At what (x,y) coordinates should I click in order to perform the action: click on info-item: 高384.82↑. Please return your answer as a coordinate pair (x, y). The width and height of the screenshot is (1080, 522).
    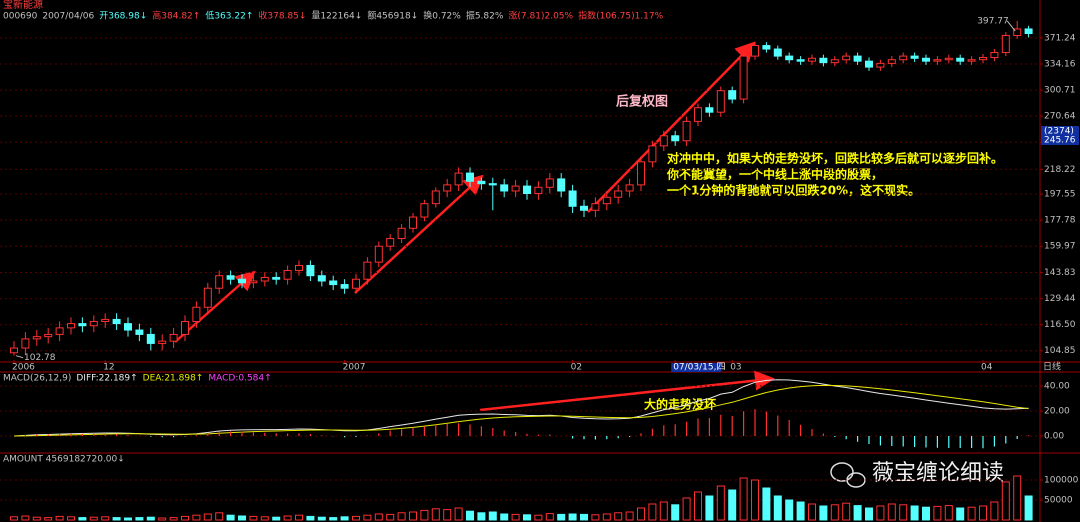
    Looking at the image, I should click on (176, 16).